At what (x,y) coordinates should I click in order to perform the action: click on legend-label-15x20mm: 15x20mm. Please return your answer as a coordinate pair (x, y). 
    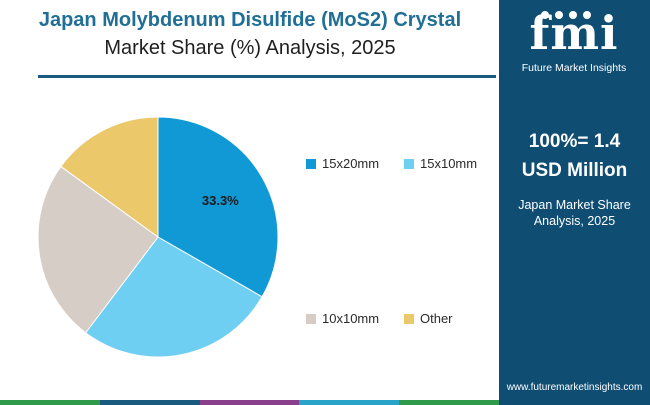
    Looking at the image, I should click on (351, 163).